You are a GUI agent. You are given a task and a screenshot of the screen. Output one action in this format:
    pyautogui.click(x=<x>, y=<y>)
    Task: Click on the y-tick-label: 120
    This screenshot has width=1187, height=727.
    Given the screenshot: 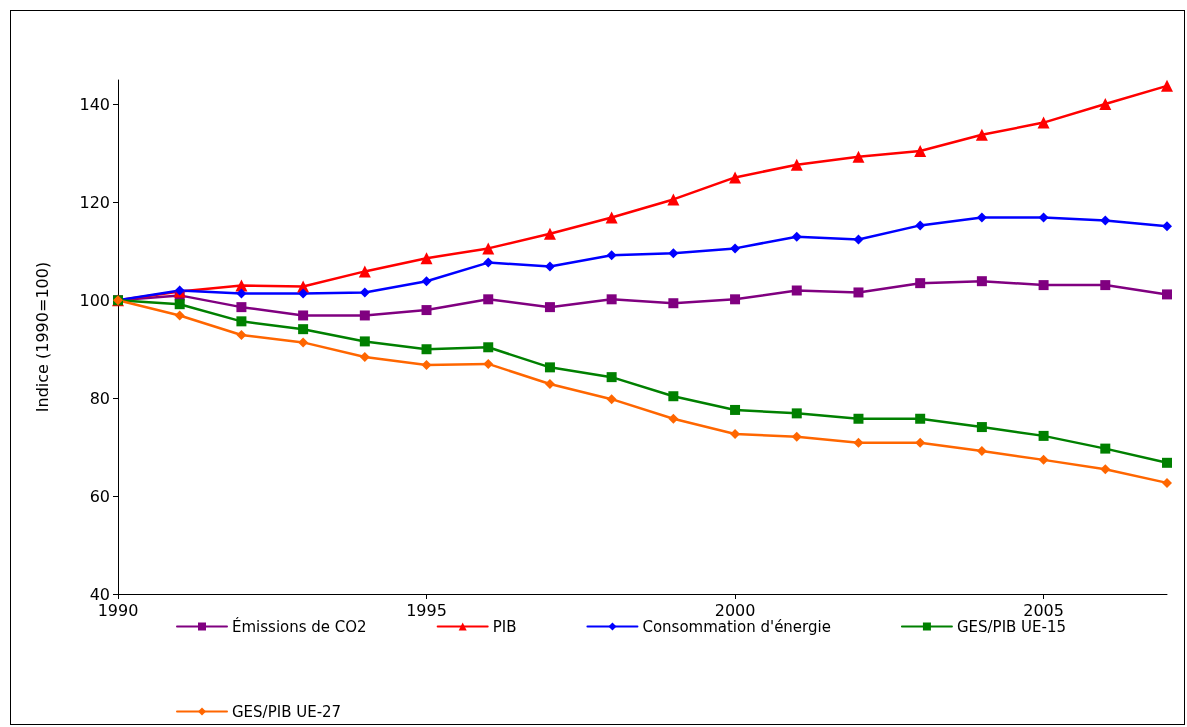 What is the action you would take?
    pyautogui.click(x=94, y=202)
    